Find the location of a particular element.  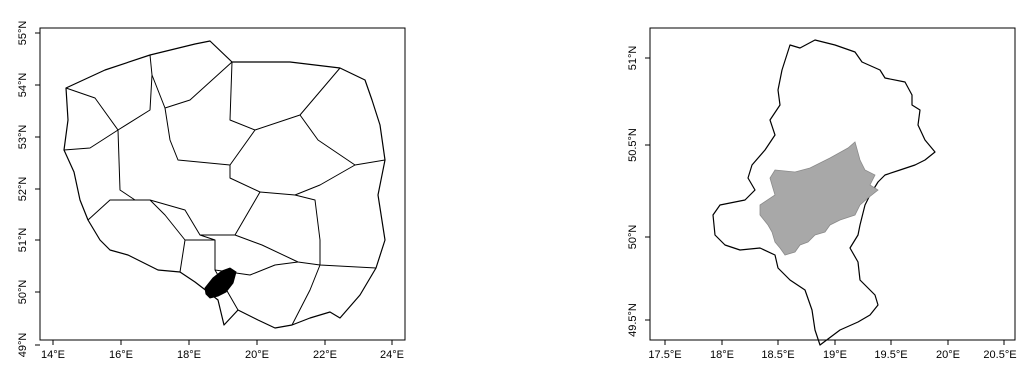

silesia-x-tick-label: 20°E is located at coordinates (948, 355).